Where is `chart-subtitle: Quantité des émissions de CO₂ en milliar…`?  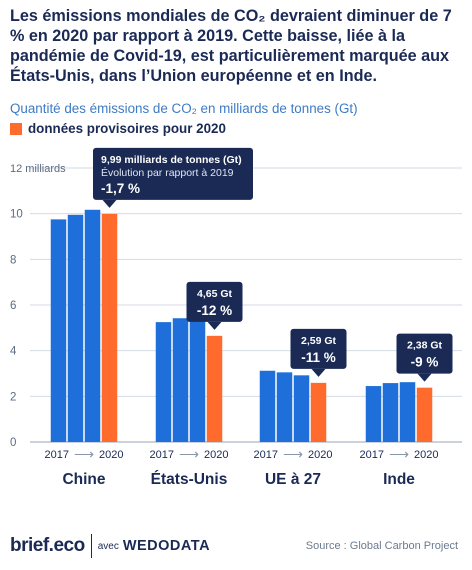 chart-subtitle: Quantité des émissions de CO₂ en milliar… is located at coordinates (184, 108).